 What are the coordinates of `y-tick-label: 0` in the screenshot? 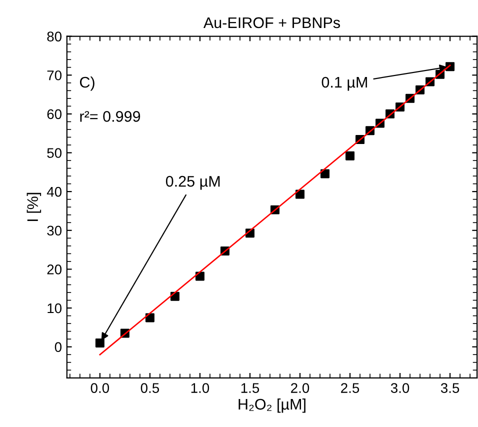 It's located at (58, 347).